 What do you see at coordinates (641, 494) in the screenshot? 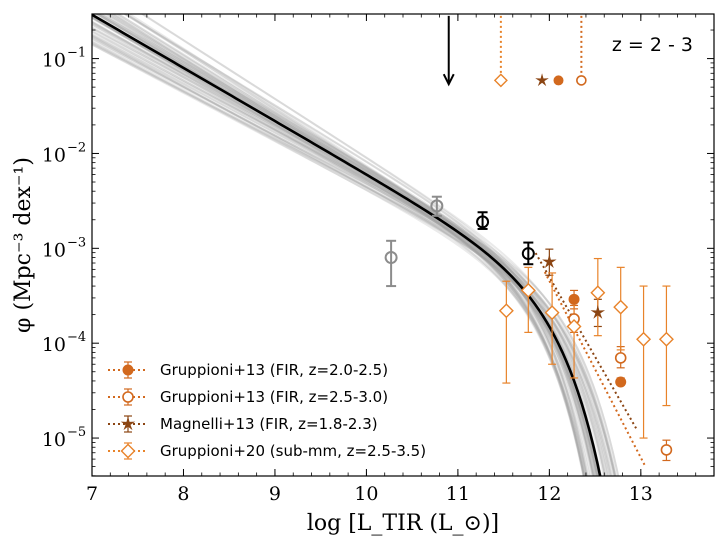
I see `x-tick-label: 13` at bounding box center [641, 494].